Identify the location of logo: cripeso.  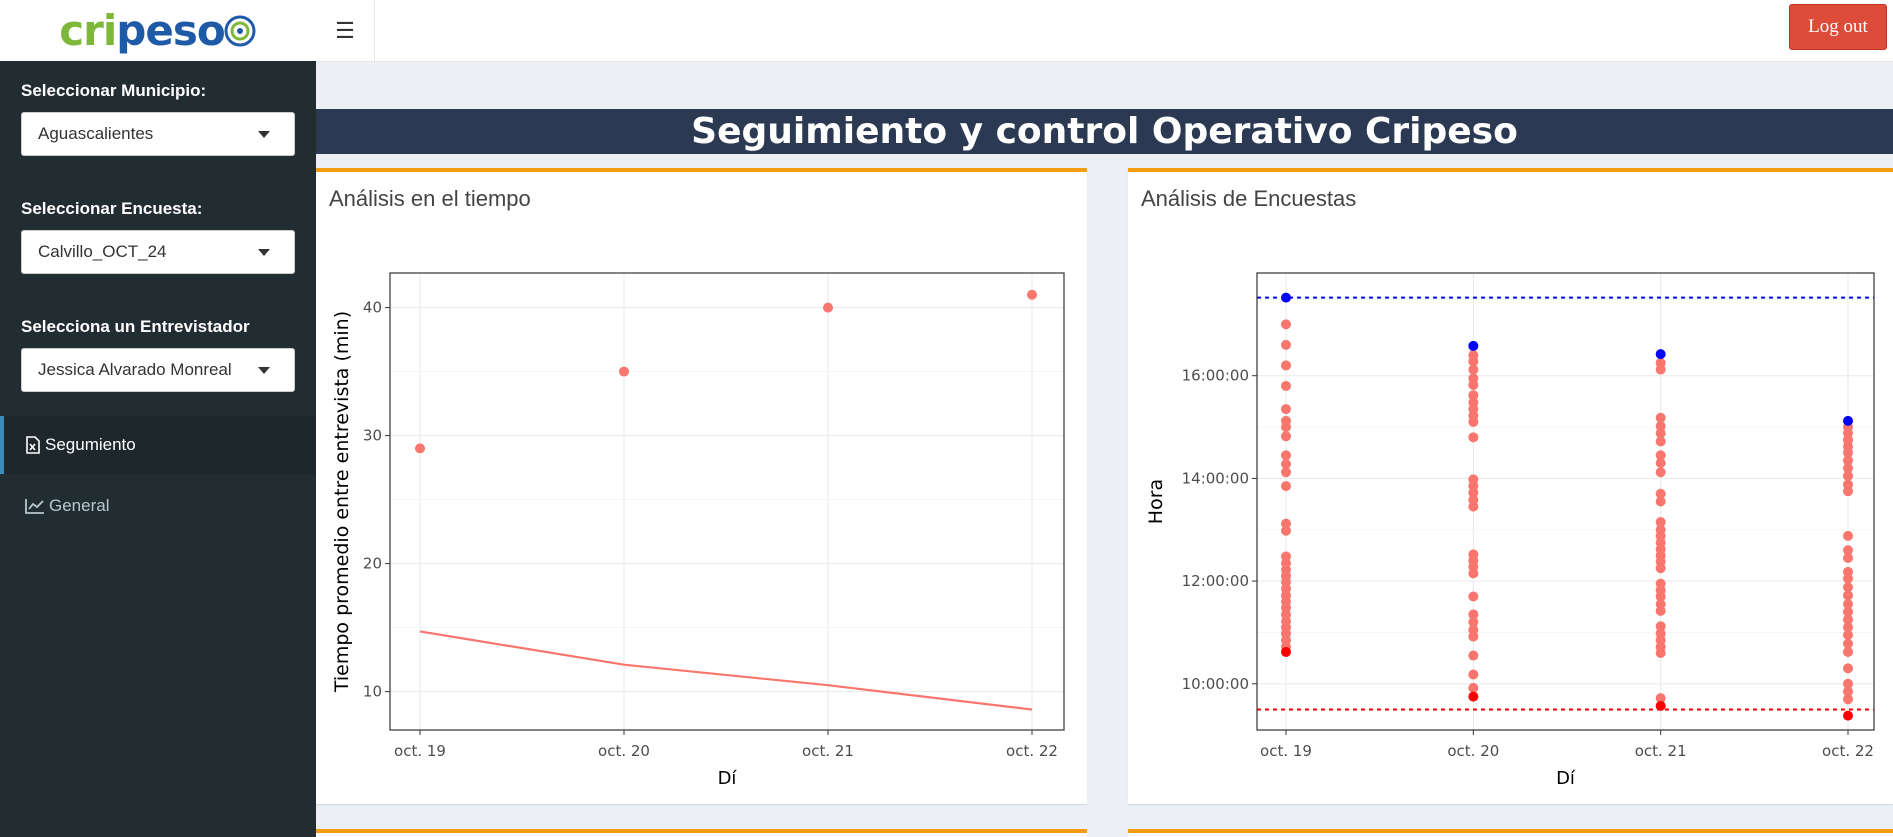
(158, 30).